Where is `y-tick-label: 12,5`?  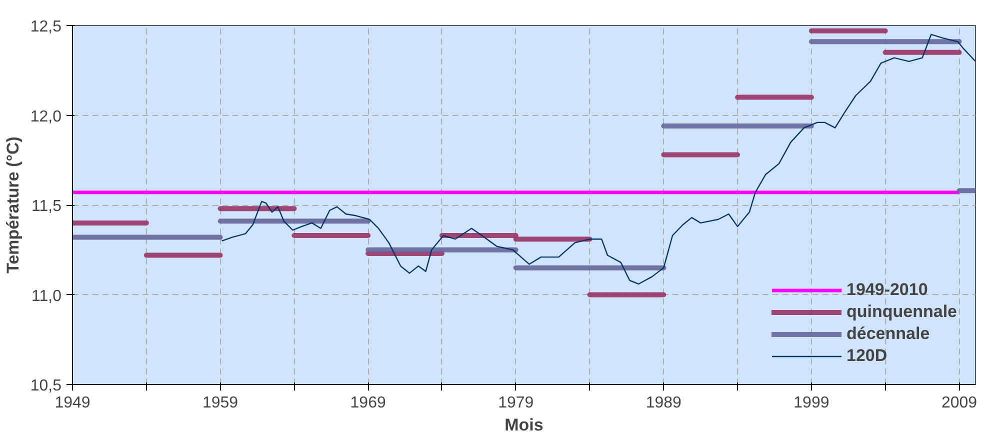
y-tick-label: 12,5 is located at coordinates (46, 27).